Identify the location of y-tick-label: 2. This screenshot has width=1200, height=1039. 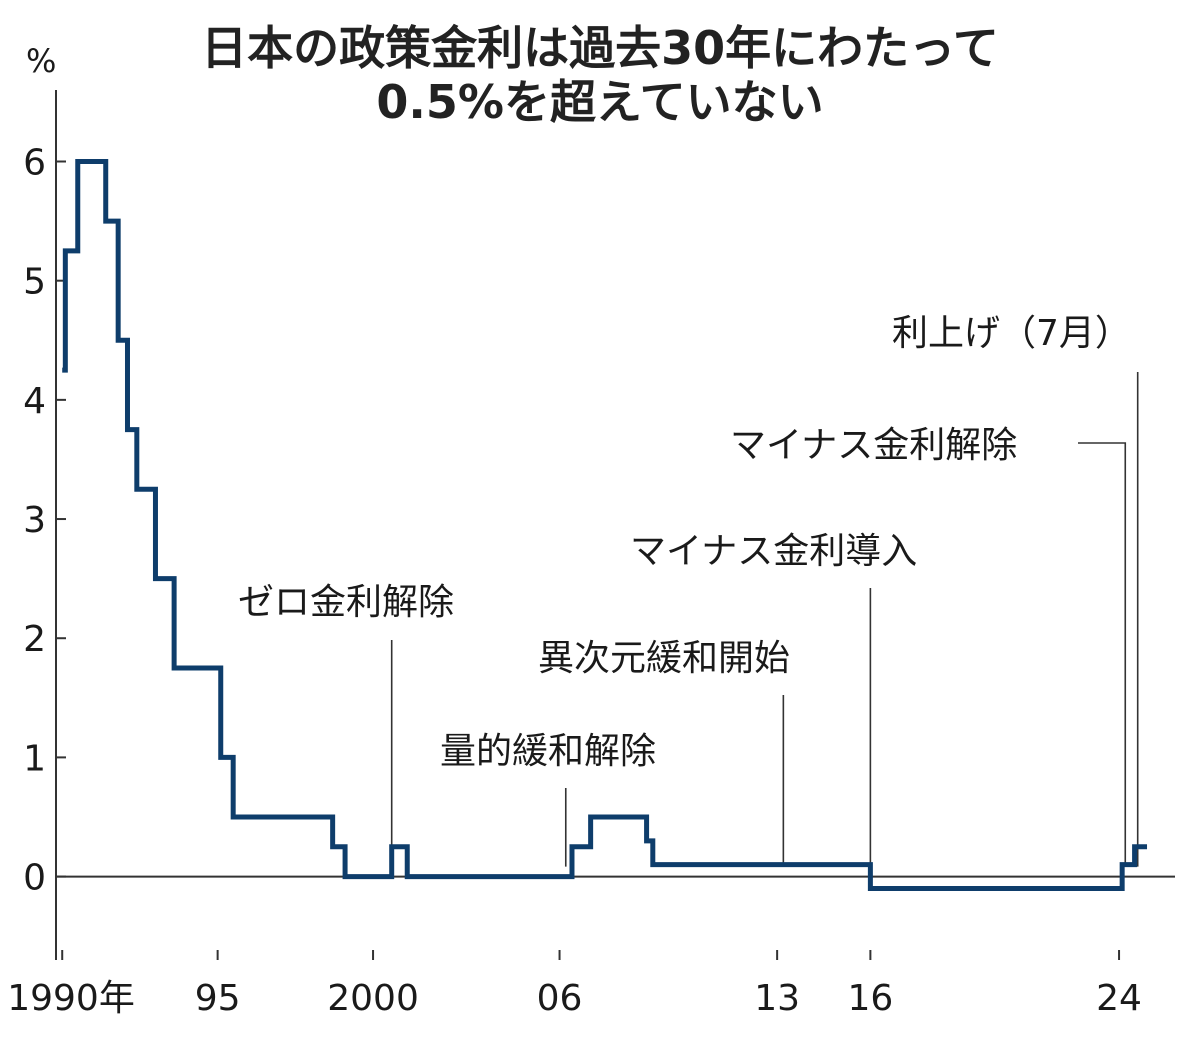
(34, 639).